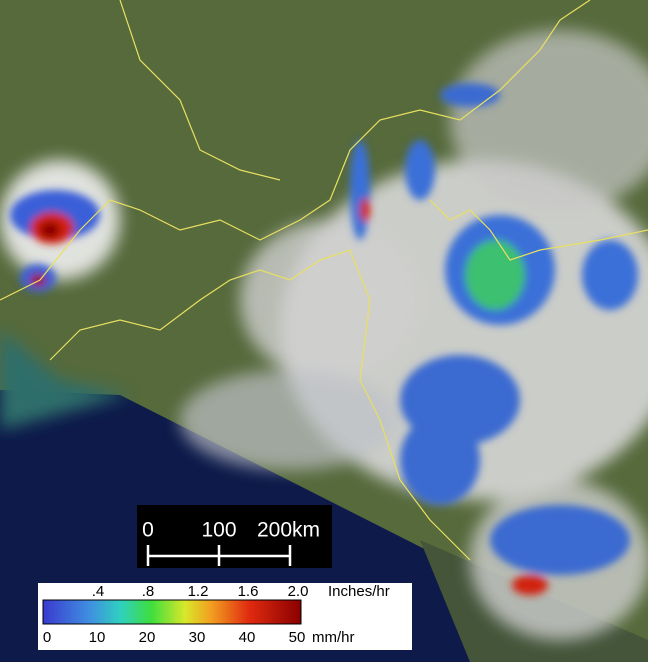  Describe the element at coordinates (147, 637) in the screenshot. I see `mm-tick-label: 20` at that location.